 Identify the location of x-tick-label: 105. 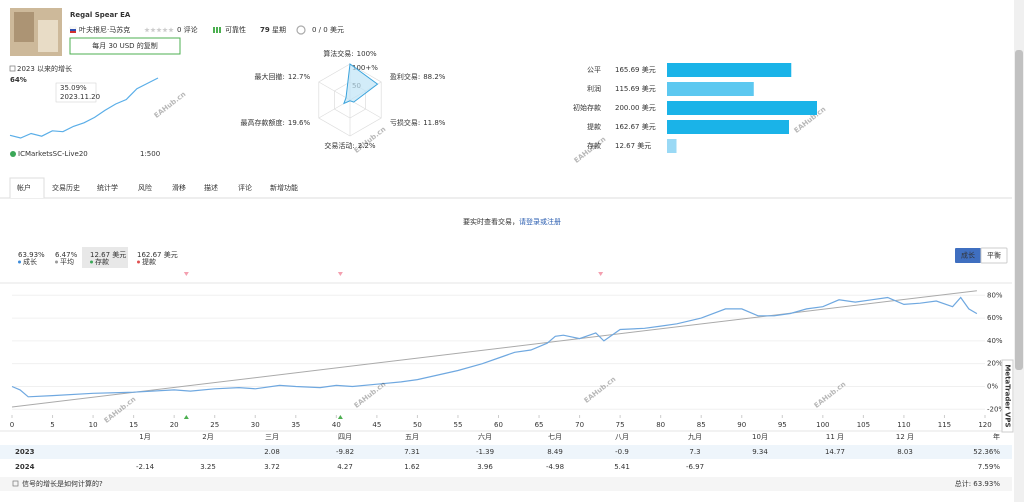
(863, 425).